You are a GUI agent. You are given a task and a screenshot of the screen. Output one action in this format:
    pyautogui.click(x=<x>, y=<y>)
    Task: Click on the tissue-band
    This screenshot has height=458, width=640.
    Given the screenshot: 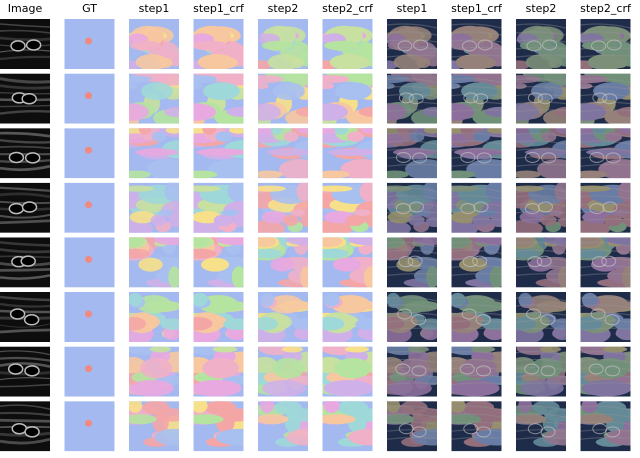 What is the action you would take?
    pyautogui.click(x=25, y=269)
    